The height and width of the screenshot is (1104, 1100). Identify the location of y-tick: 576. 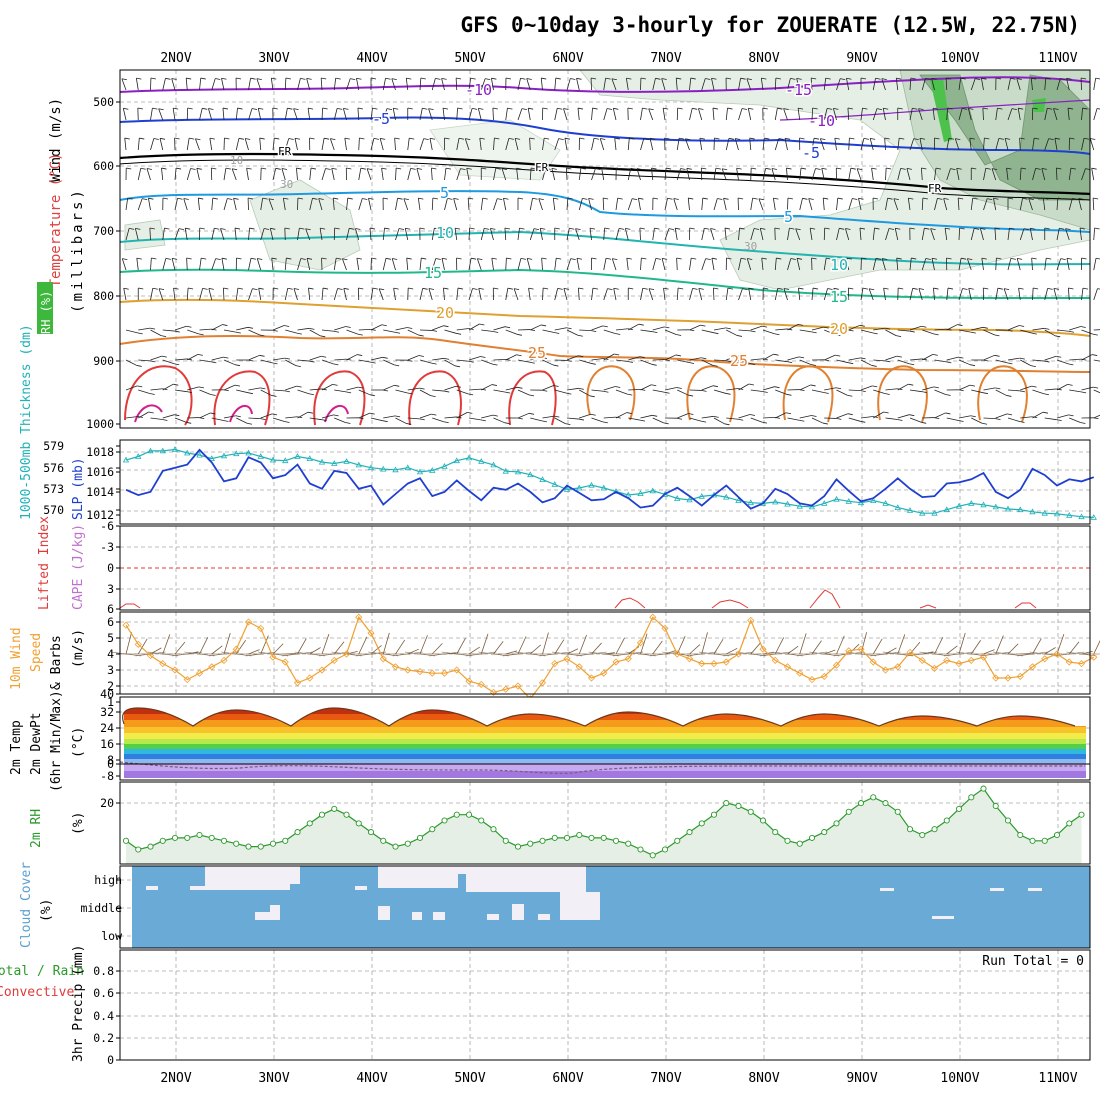
(53, 468).